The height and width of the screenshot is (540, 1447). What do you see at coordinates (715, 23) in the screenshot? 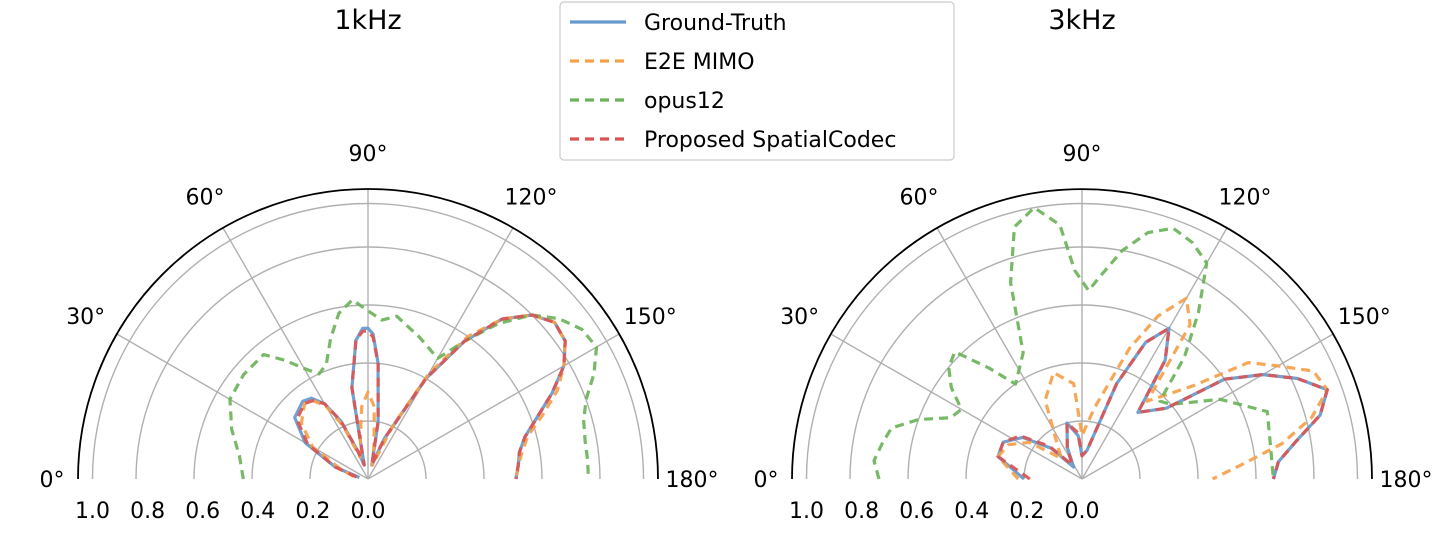
I see `legend-label-ground-truth: Ground-Truth` at bounding box center [715, 23].